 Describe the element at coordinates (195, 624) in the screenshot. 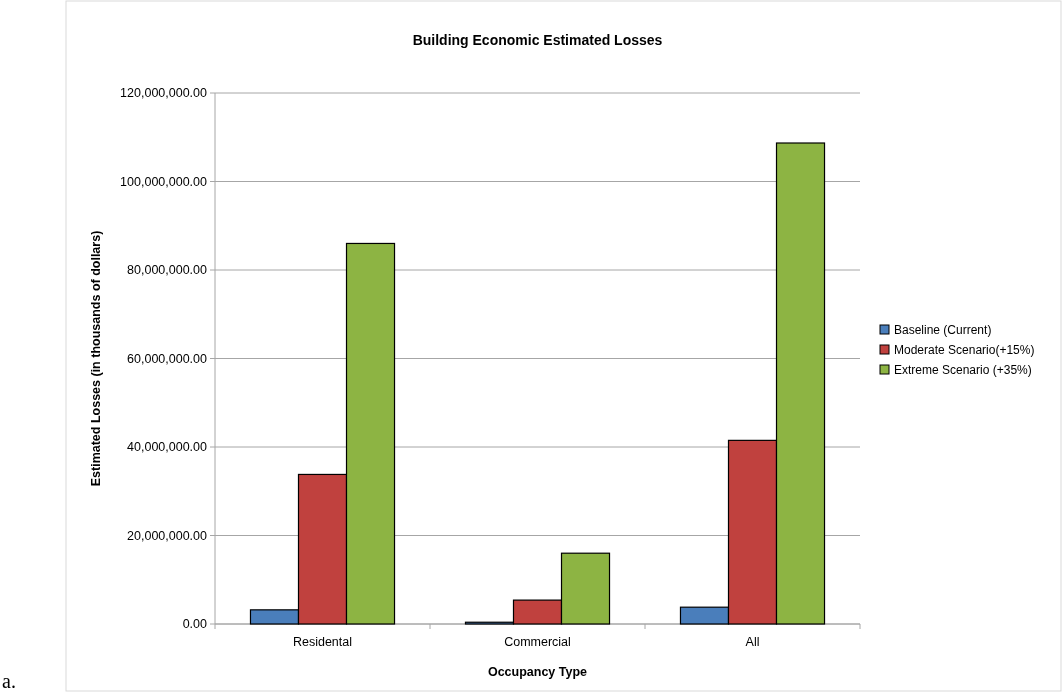

I see `y-tick-label: 0.00` at that location.